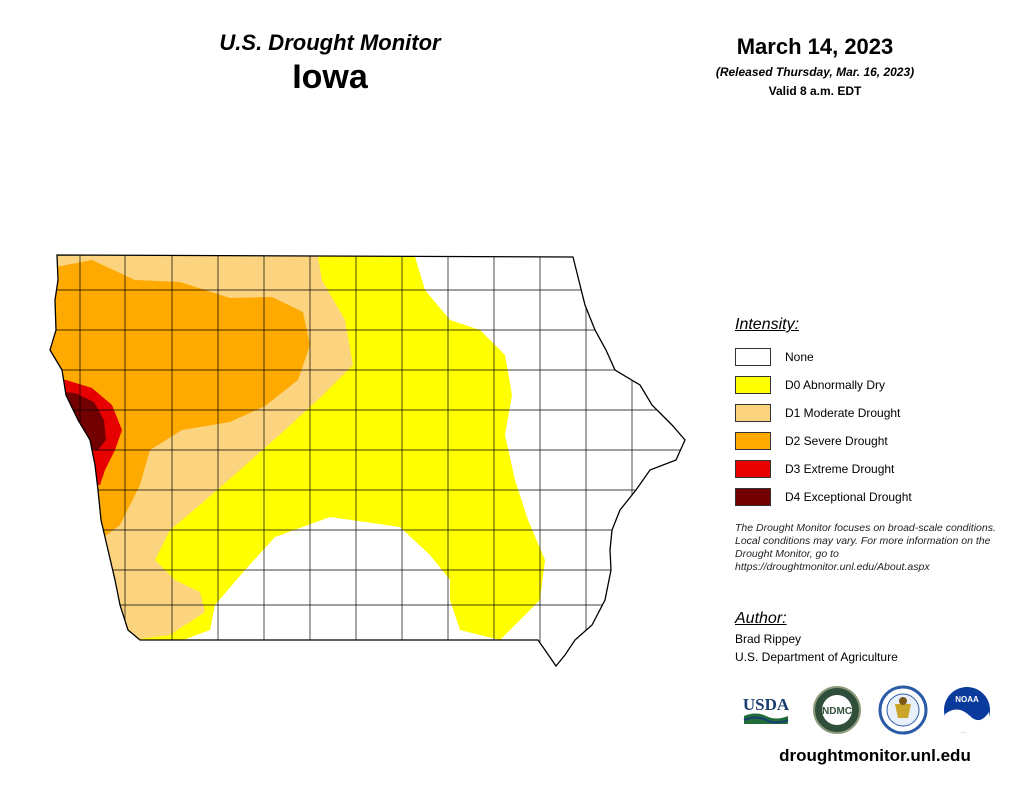 The height and width of the screenshot is (791, 1024). What do you see at coordinates (330, 42) in the screenshot?
I see `monitor-title: U.S. Drought Monitor` at bounding box center [330, 42].